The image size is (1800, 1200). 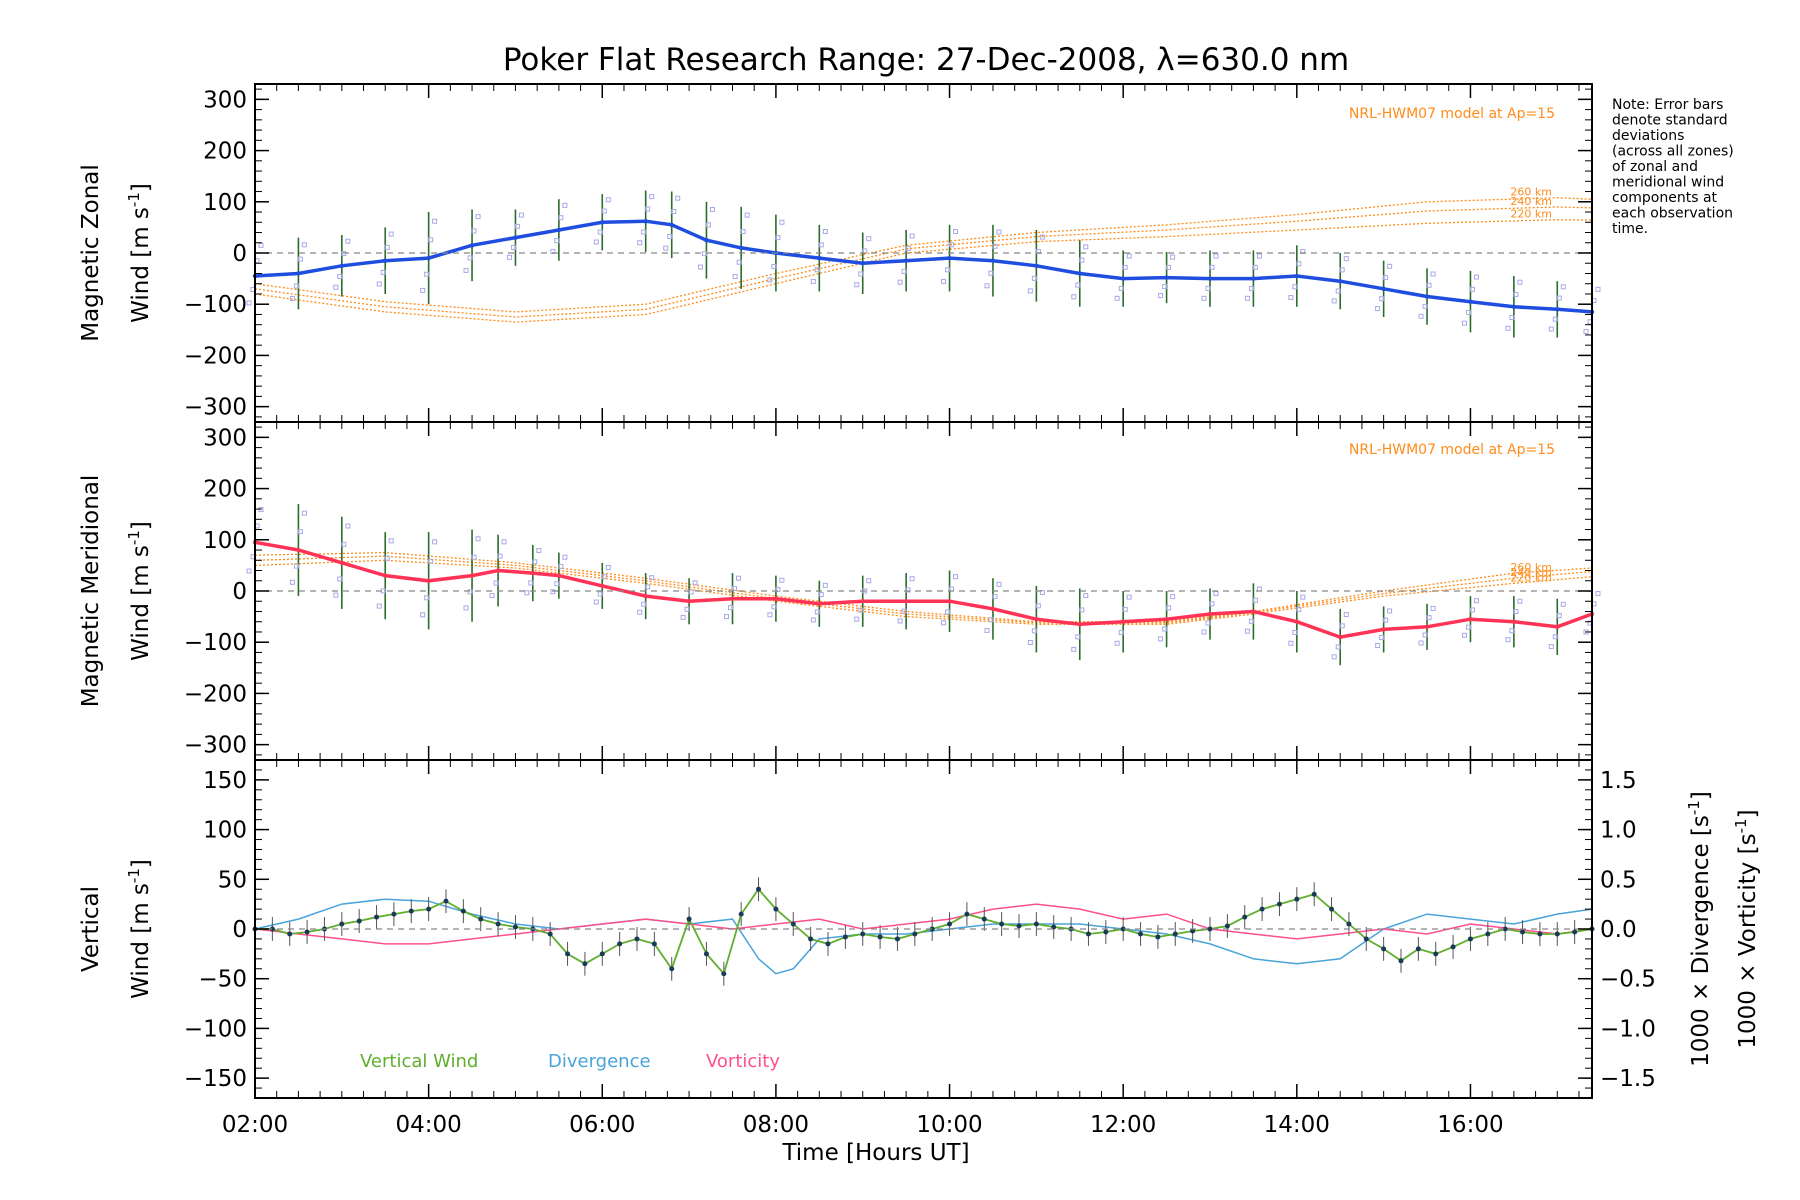 I want to click on x-tick-label: 12:00, so click(x=1123, y=1125).